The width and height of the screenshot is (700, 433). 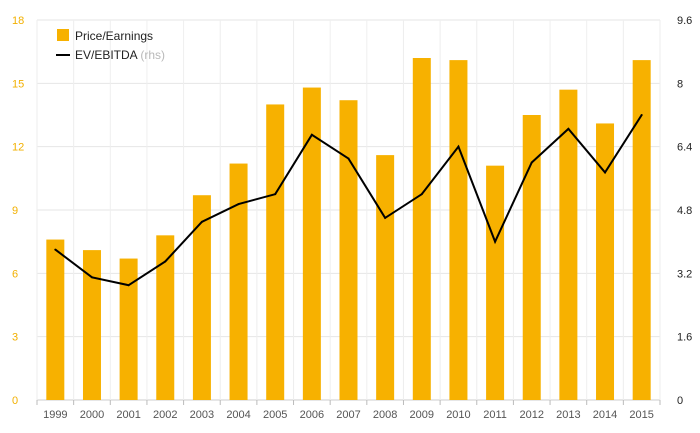 What do you see at coordinates (641, 115) in the screenshot?
I see `line-point-2015` at bounding box center [641, 115].